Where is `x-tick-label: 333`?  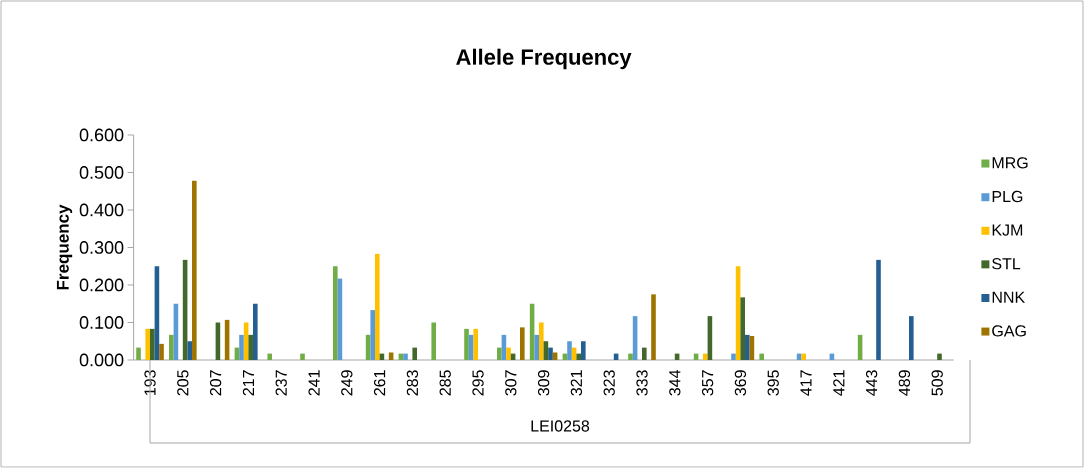 x-tick-label: 333 is located at coordinates (642, 383).